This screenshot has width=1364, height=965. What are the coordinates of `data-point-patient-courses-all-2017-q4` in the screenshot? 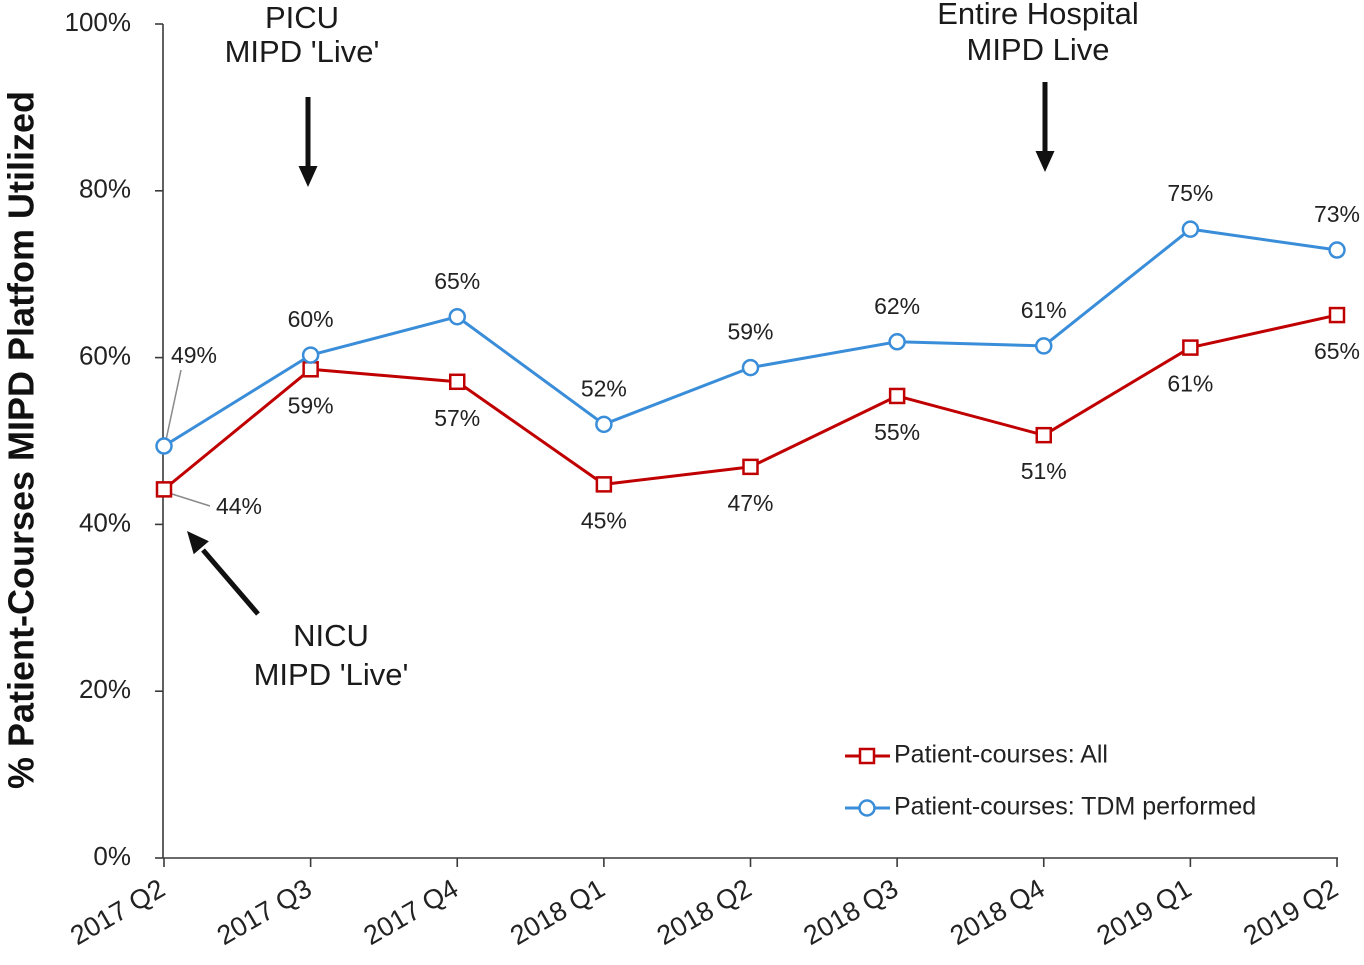 It's located at (457, 382).